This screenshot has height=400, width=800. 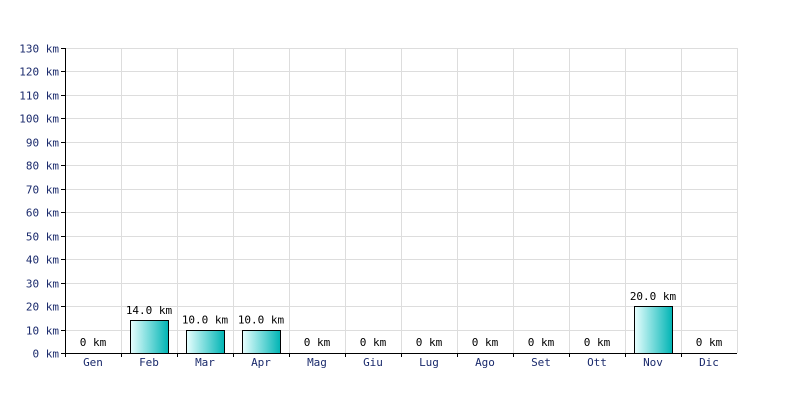 I want to click on x-tick-label: Dic, so click(x=709, y=362).